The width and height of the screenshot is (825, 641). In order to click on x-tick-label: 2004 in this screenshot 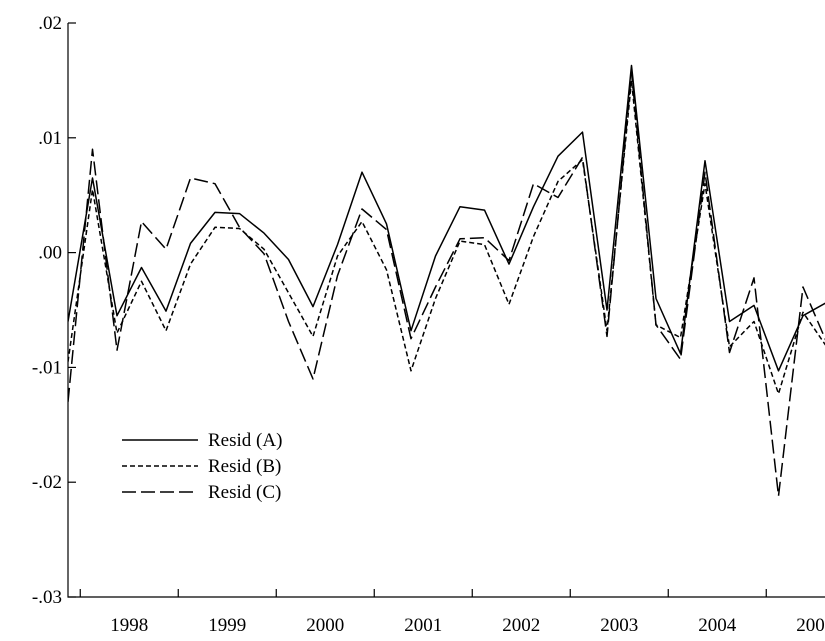, I will do `click(717, 625)`.